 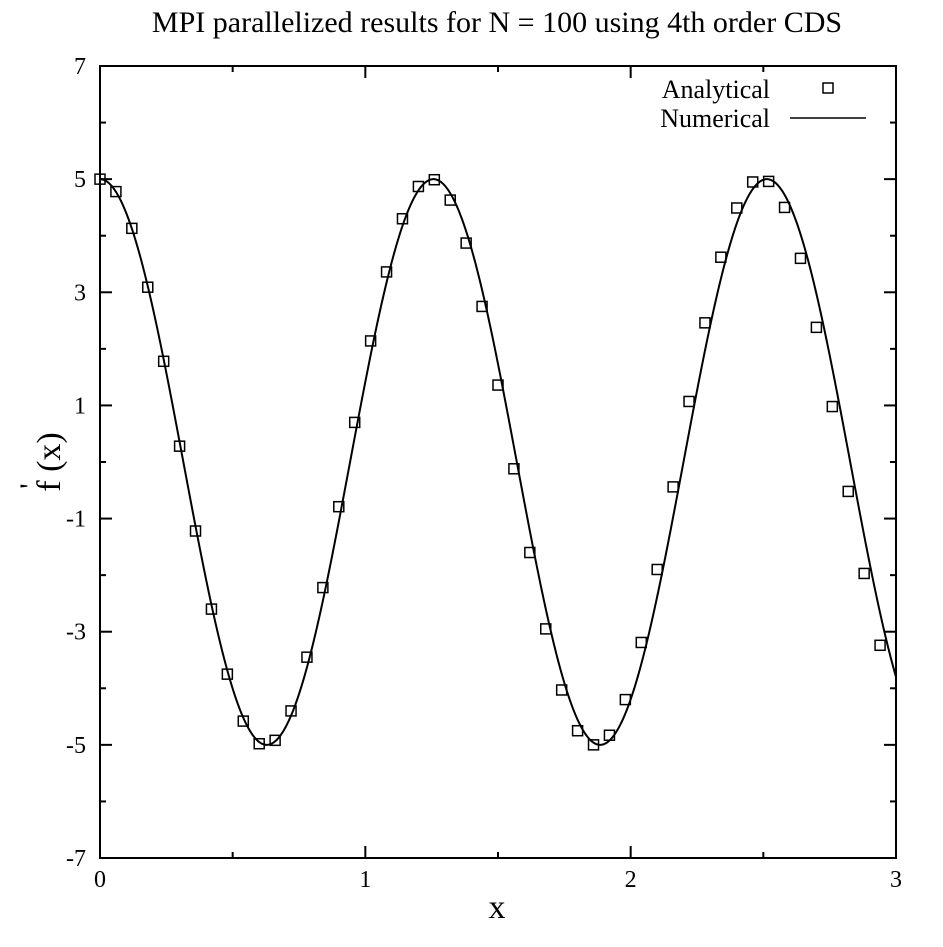 I want to click on legend-label-analytical: Analytical, so click(x=716, y=89).